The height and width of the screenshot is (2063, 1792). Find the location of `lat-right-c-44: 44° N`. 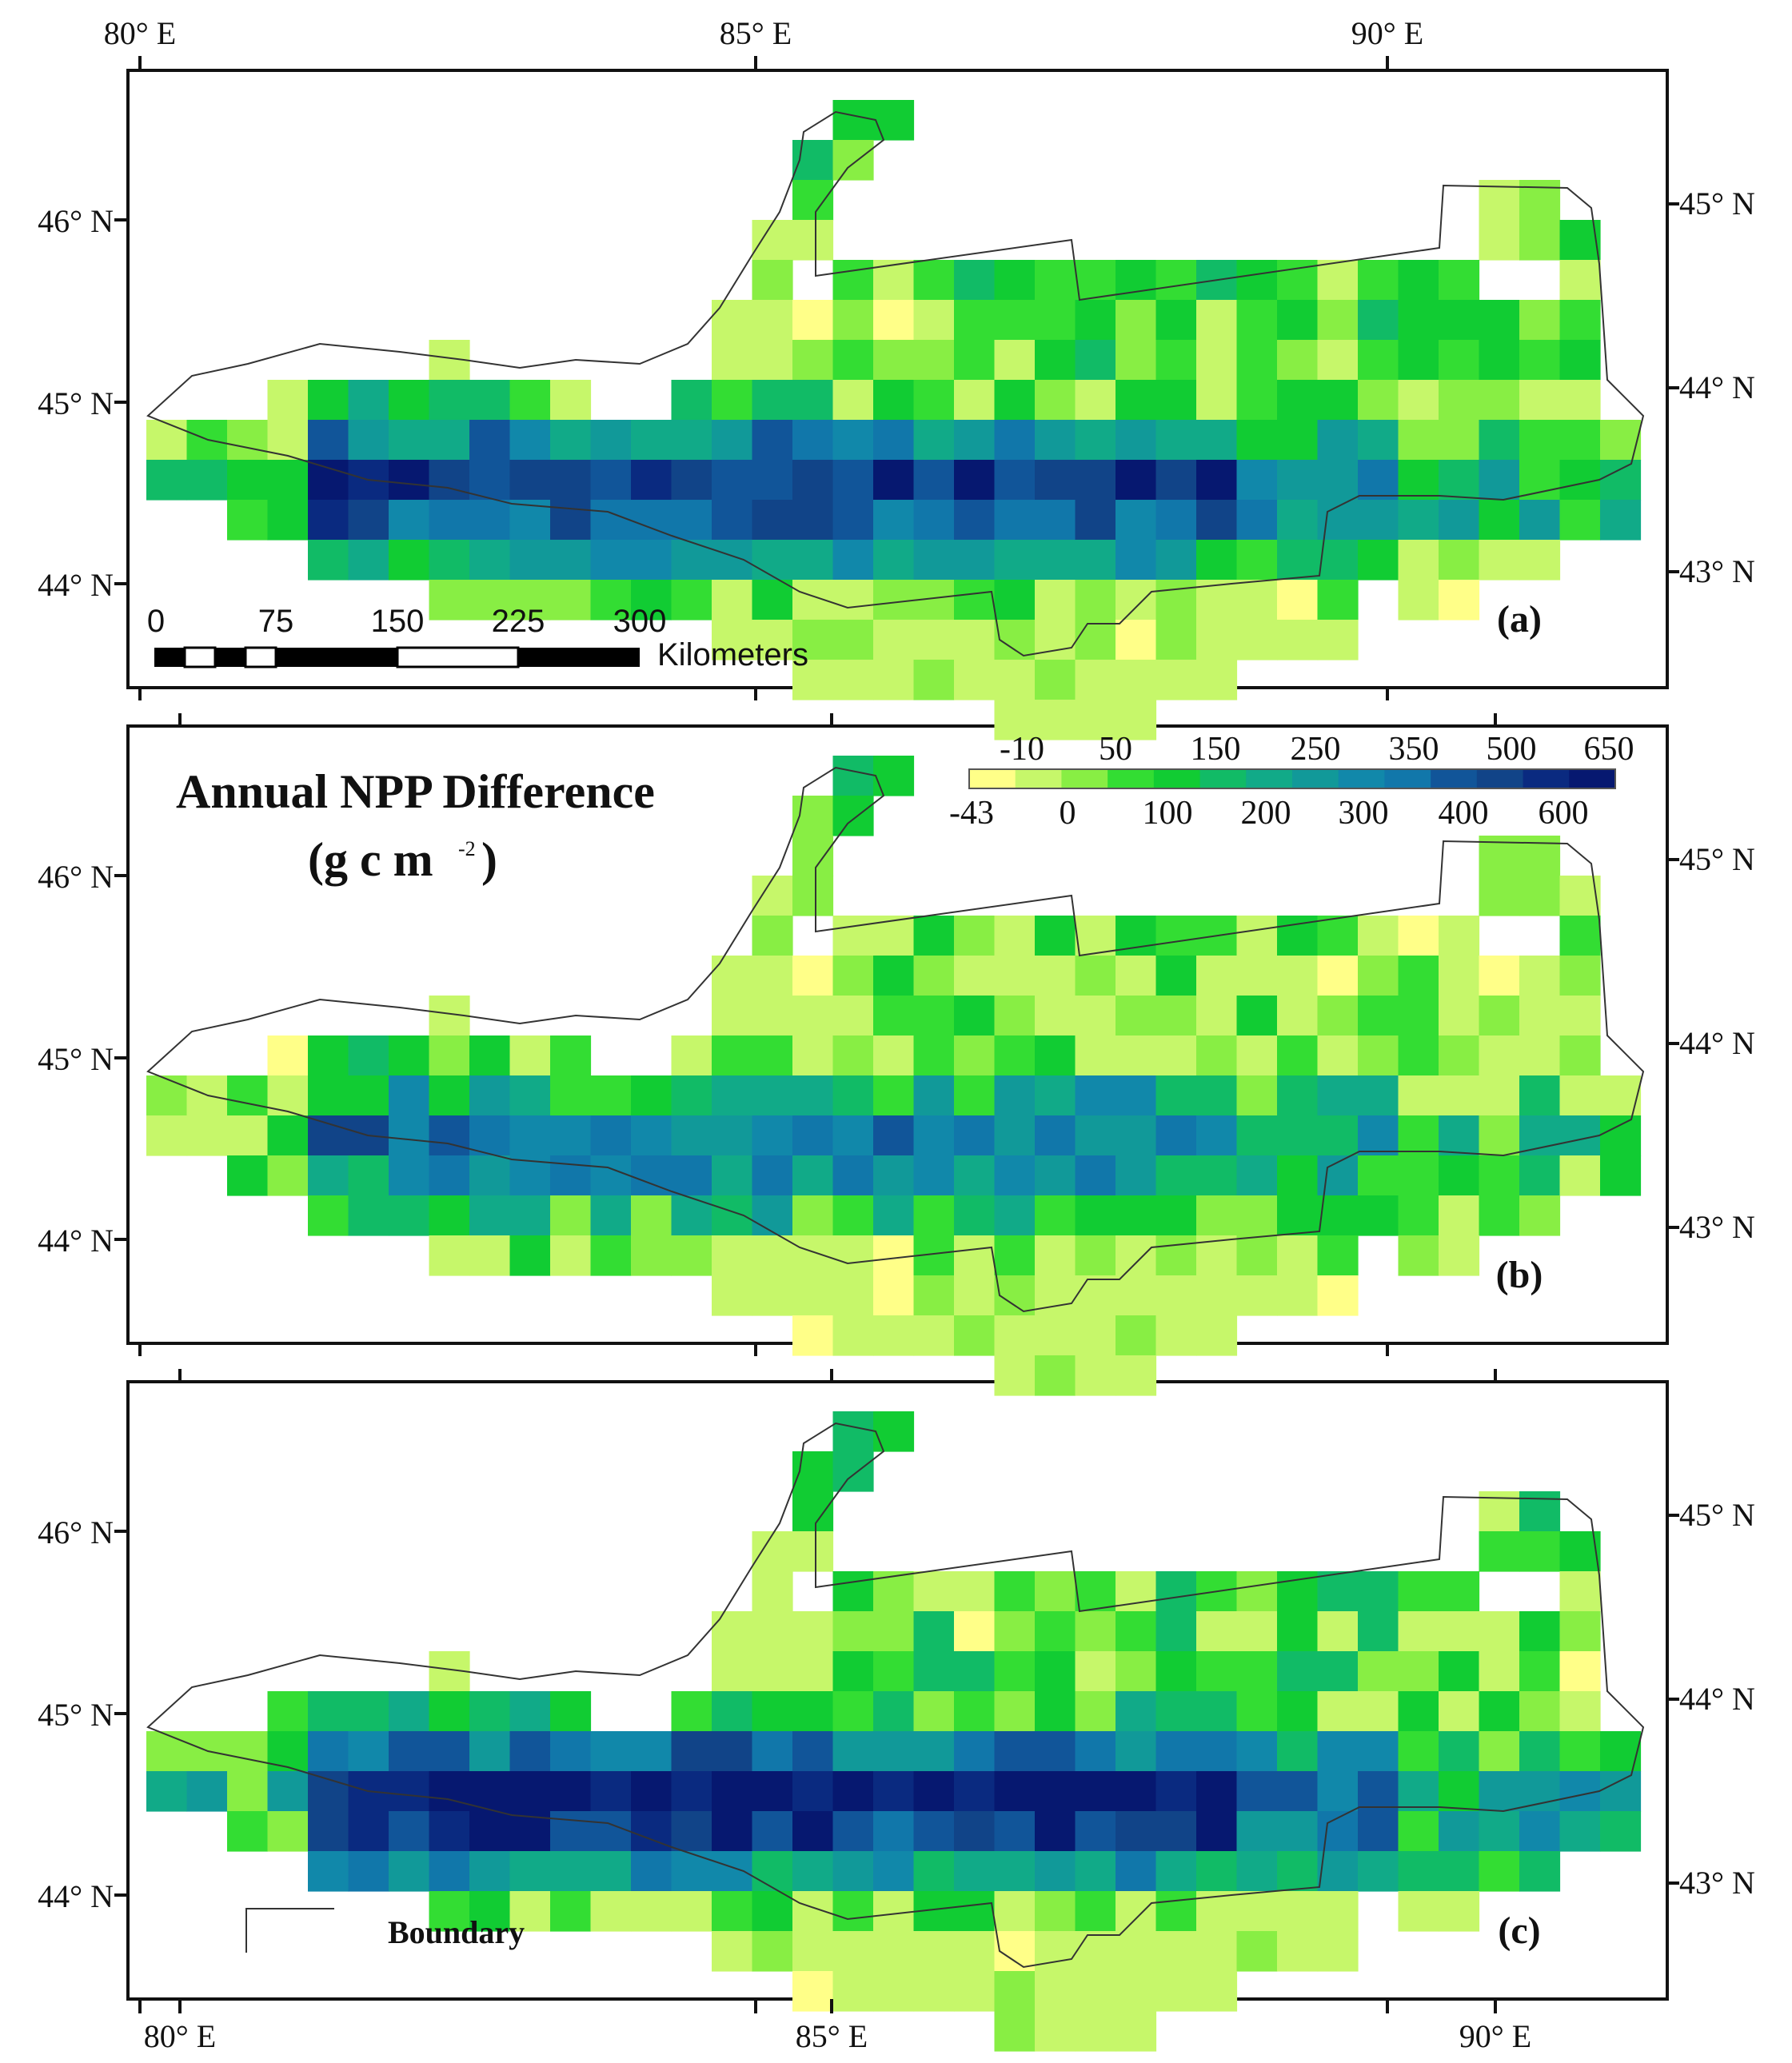

lat-right-c-44: 44° N is located at coordinates (1717, 1699).